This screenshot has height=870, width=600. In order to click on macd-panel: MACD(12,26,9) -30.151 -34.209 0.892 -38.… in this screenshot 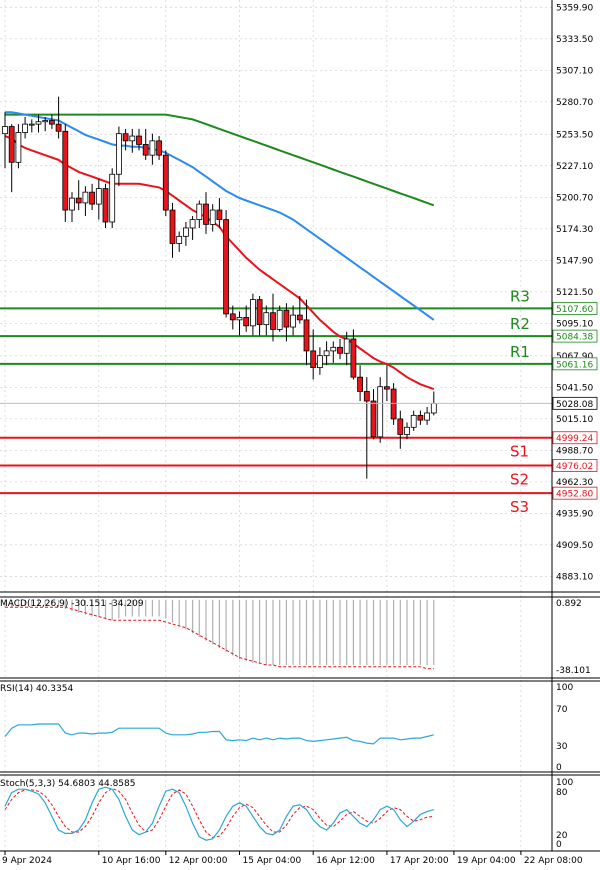, I will do `click(295, 637)`.